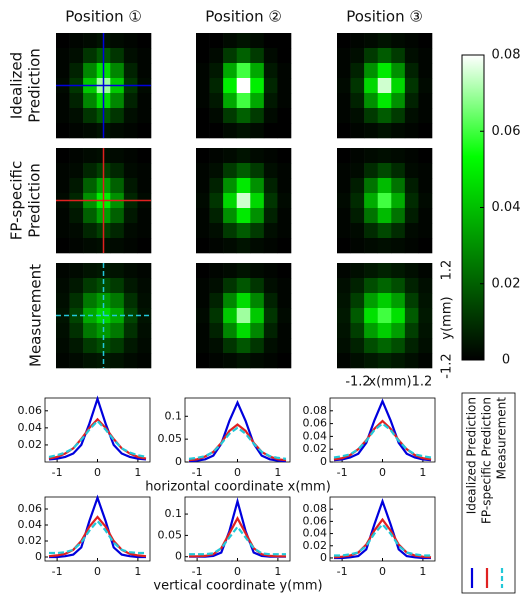  Describe the element at coordinates (174, 415) in the screenshot. I see `y-tick-label: 0.1` at that location.